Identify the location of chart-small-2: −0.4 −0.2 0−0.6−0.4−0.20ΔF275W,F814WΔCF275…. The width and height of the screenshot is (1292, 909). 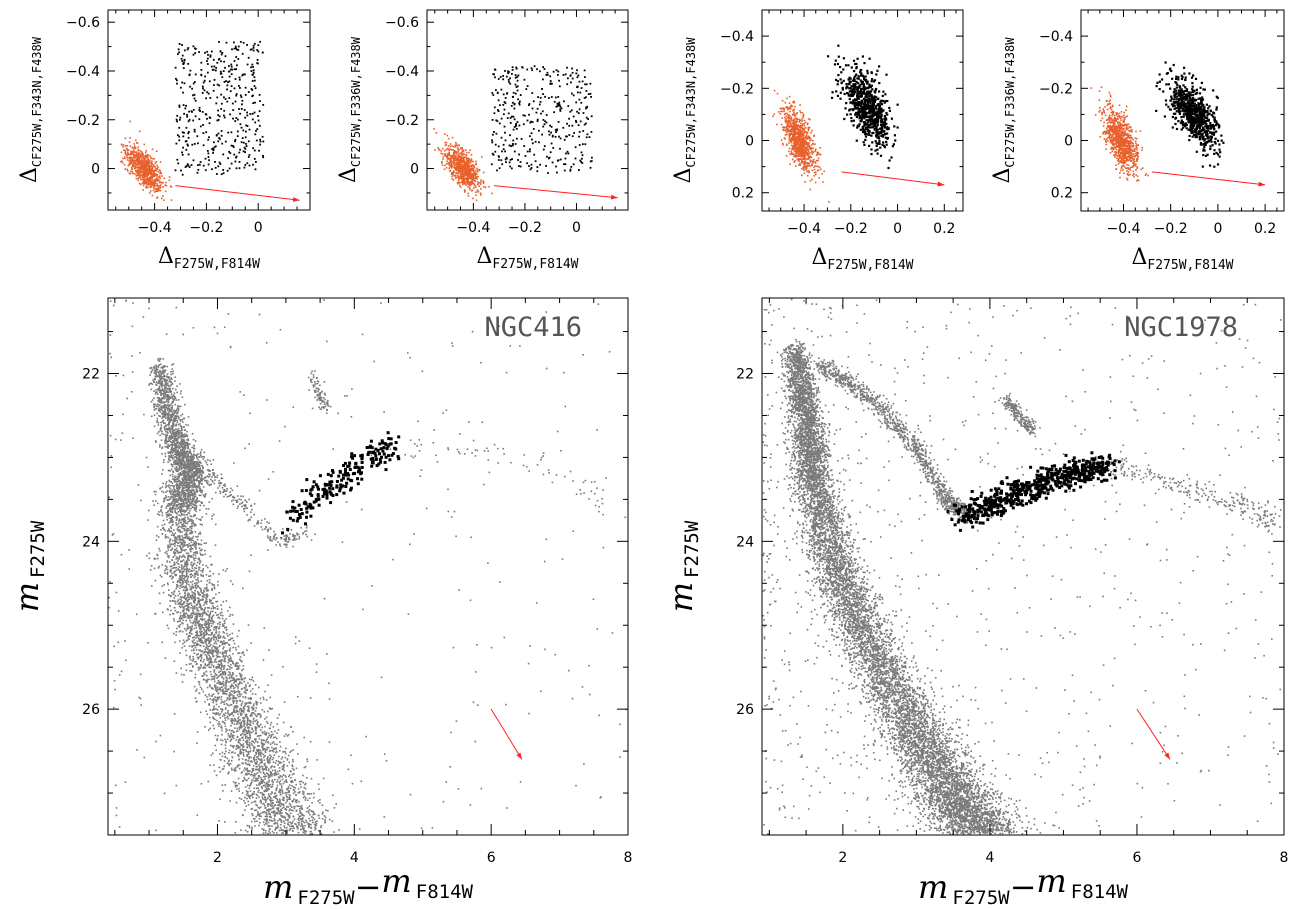
(482, 141).